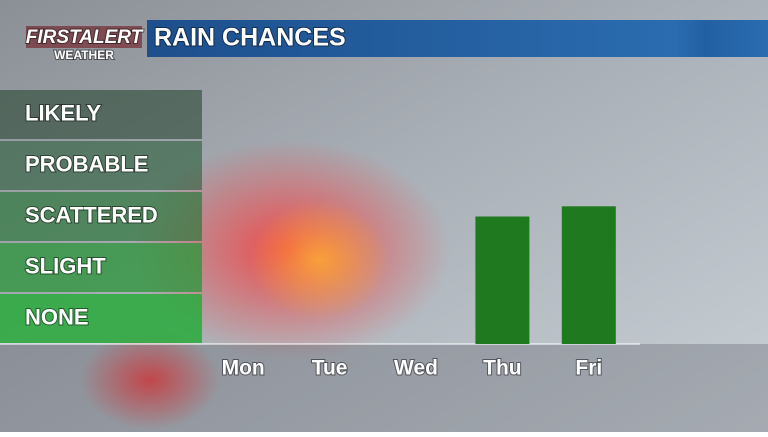  What do you see at coordinates (457, 38) in the screenshot?
I see `title-bar` at bounding box center [457, 38].